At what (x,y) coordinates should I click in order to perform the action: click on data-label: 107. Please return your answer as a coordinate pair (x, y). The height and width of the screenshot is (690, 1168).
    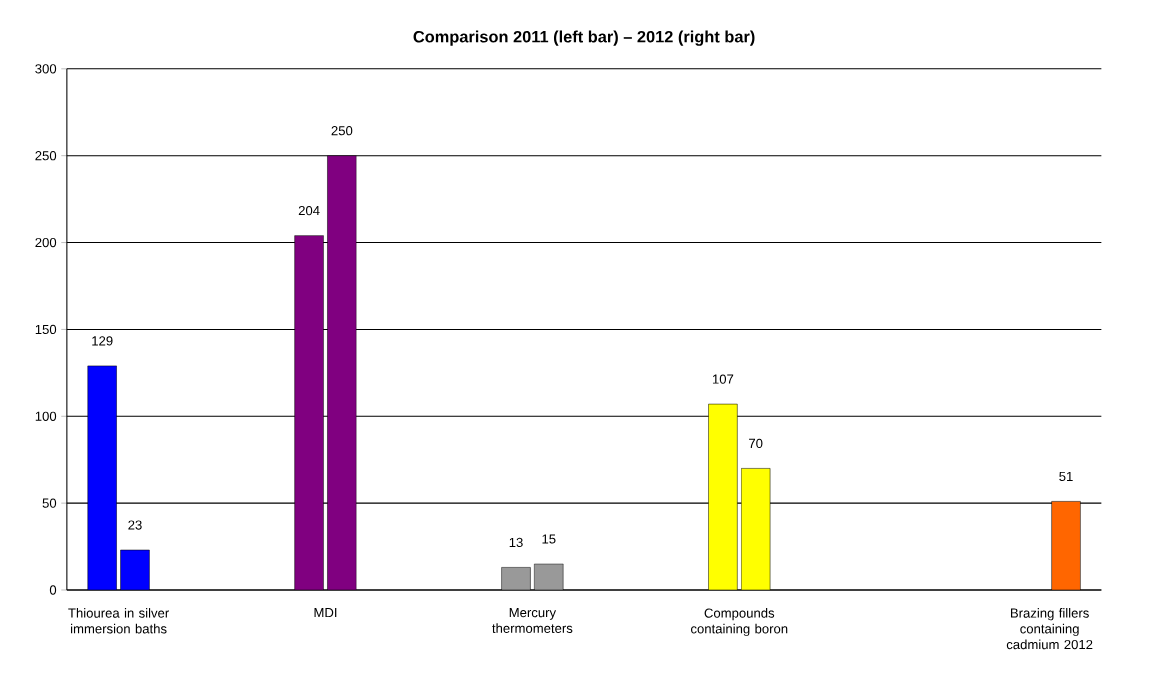
    Looking at the image, I should click on (723, 379).